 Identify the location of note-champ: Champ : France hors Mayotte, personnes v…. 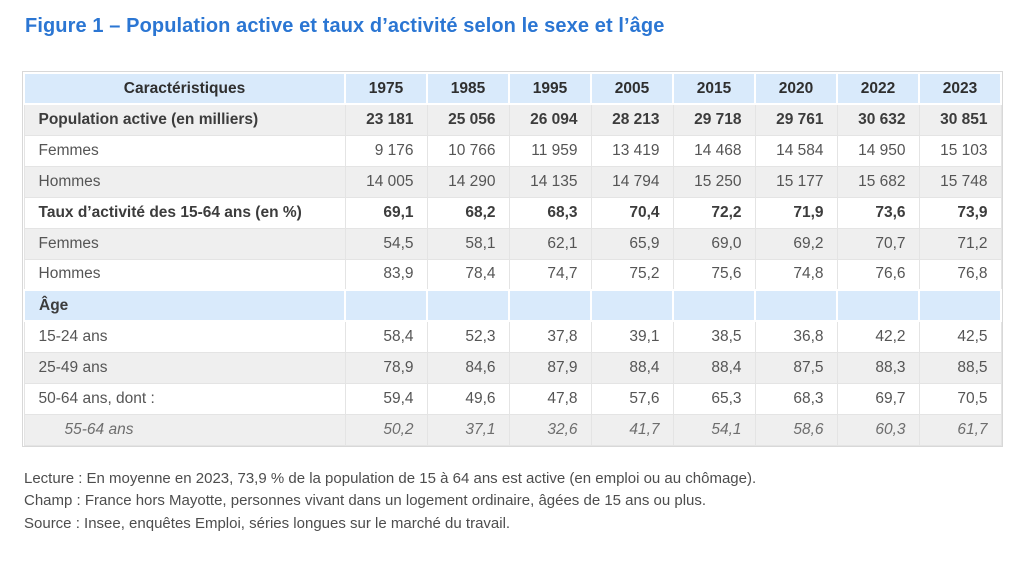
(365, 500).